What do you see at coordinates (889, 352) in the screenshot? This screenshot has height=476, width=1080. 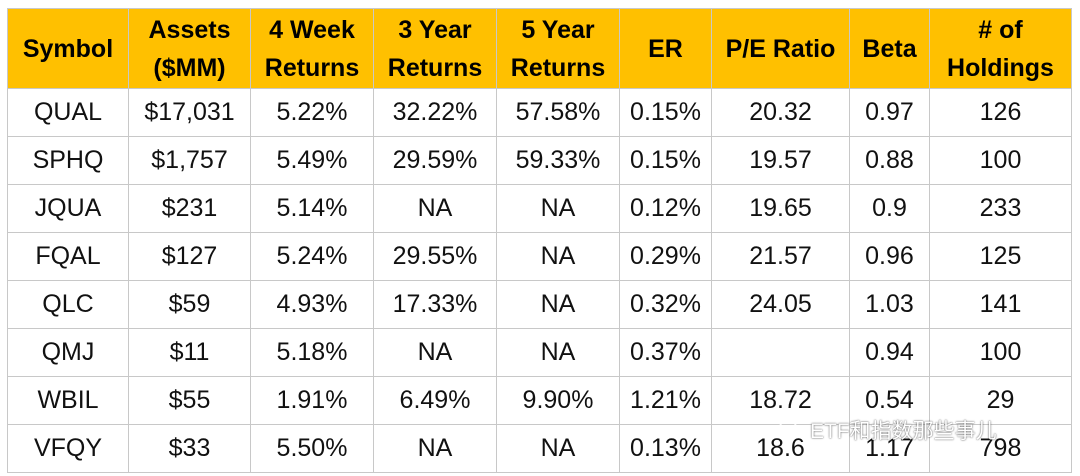 I see `cell-beta: 0.94` at bounding box center [889, 352].